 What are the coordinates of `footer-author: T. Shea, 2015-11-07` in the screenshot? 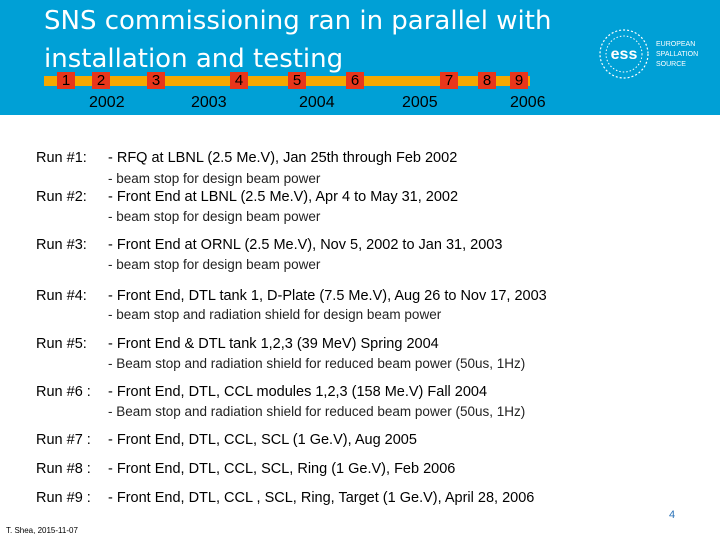 It's located at (42, 530).